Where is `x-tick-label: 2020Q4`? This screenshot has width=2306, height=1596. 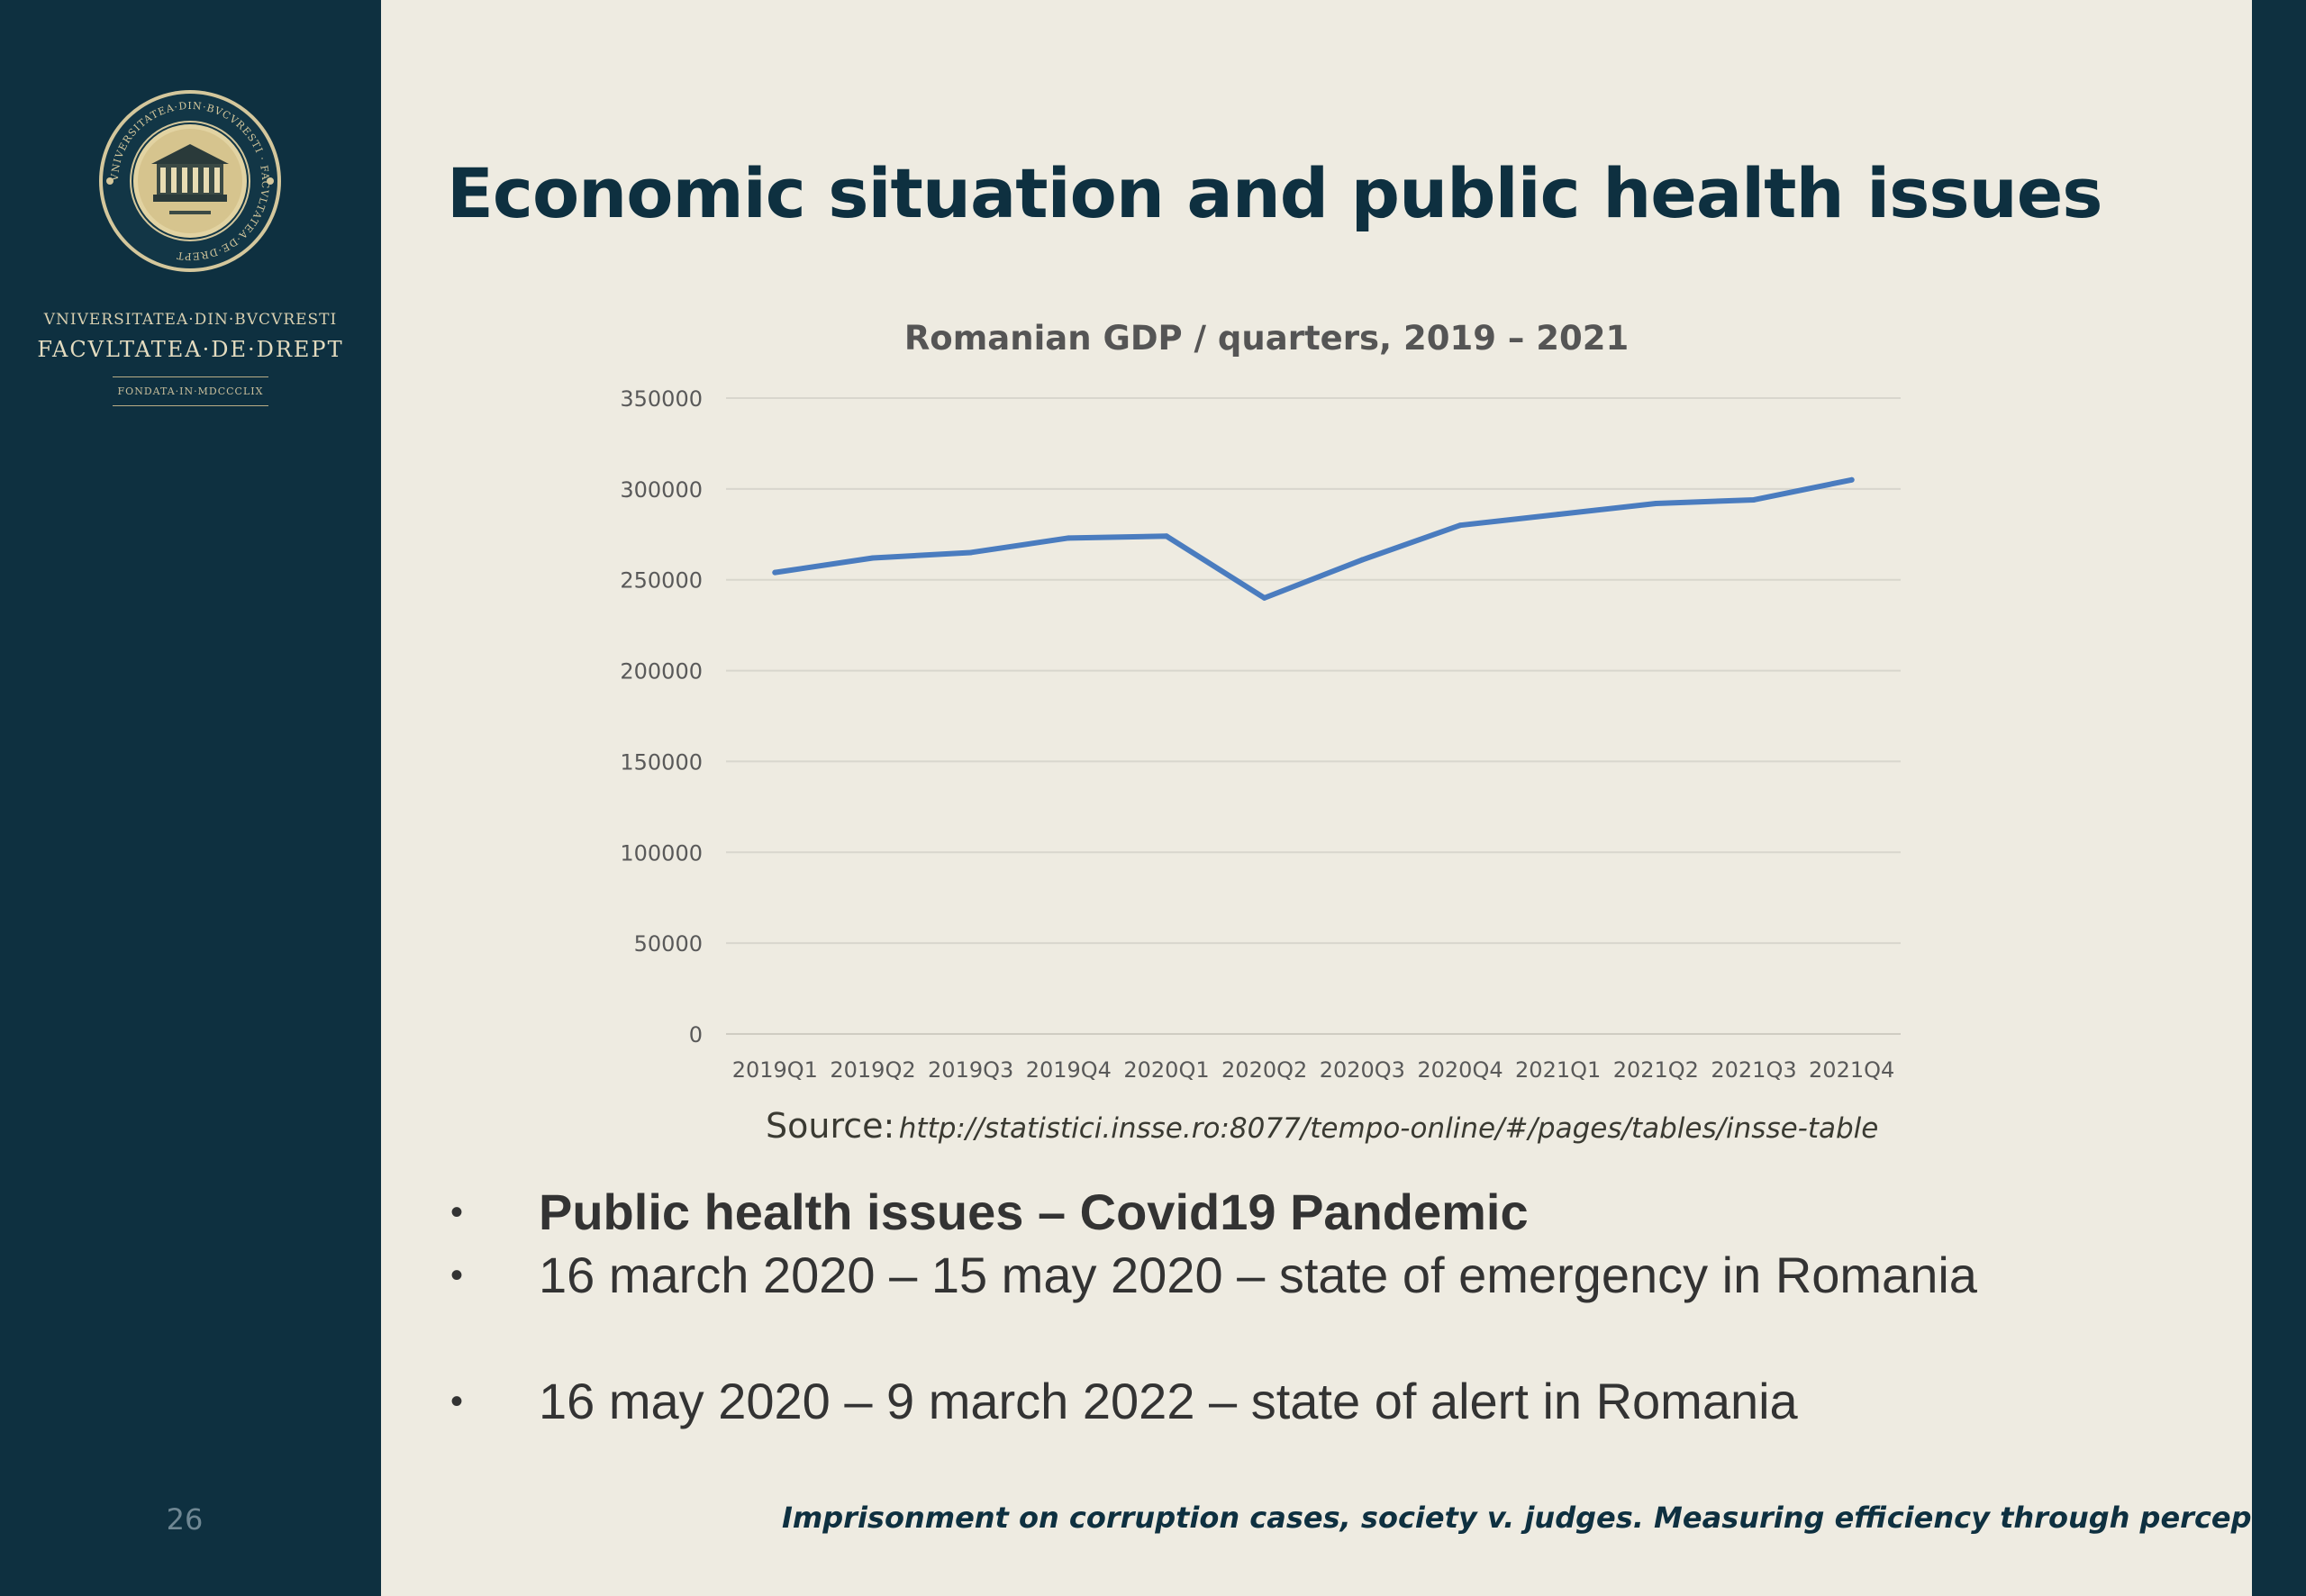 x-tick-label: 2020Q4 is located at coordinates (1460, 1070).